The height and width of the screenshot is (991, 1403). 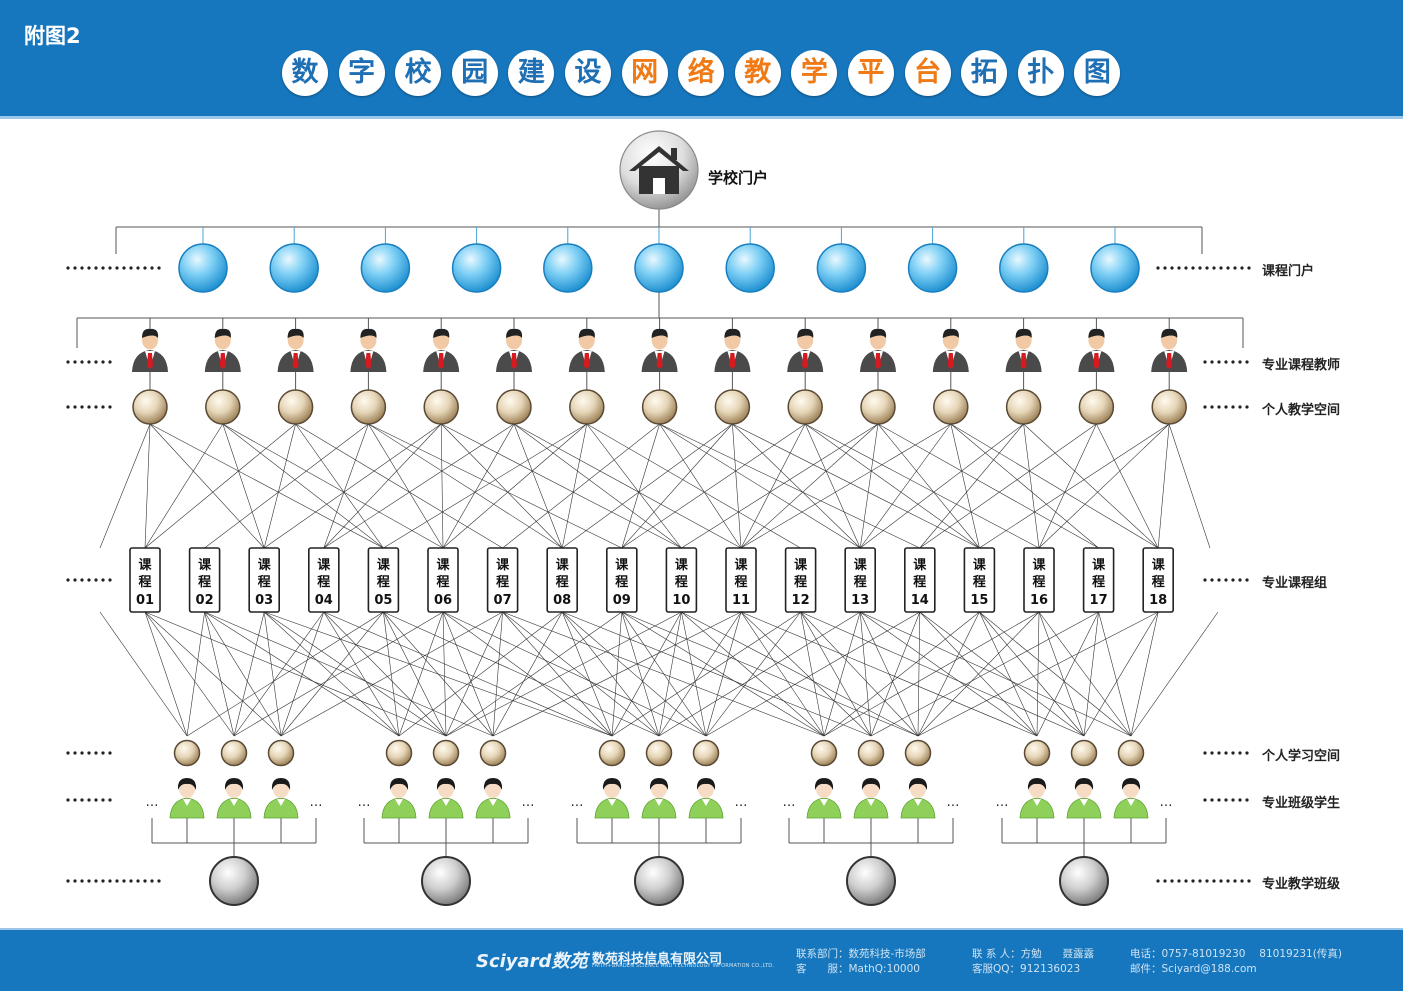 What do you see at coordinates (305, 73) in the screenshot?
I see `title-char: 数` at bounding box center [305, 73].